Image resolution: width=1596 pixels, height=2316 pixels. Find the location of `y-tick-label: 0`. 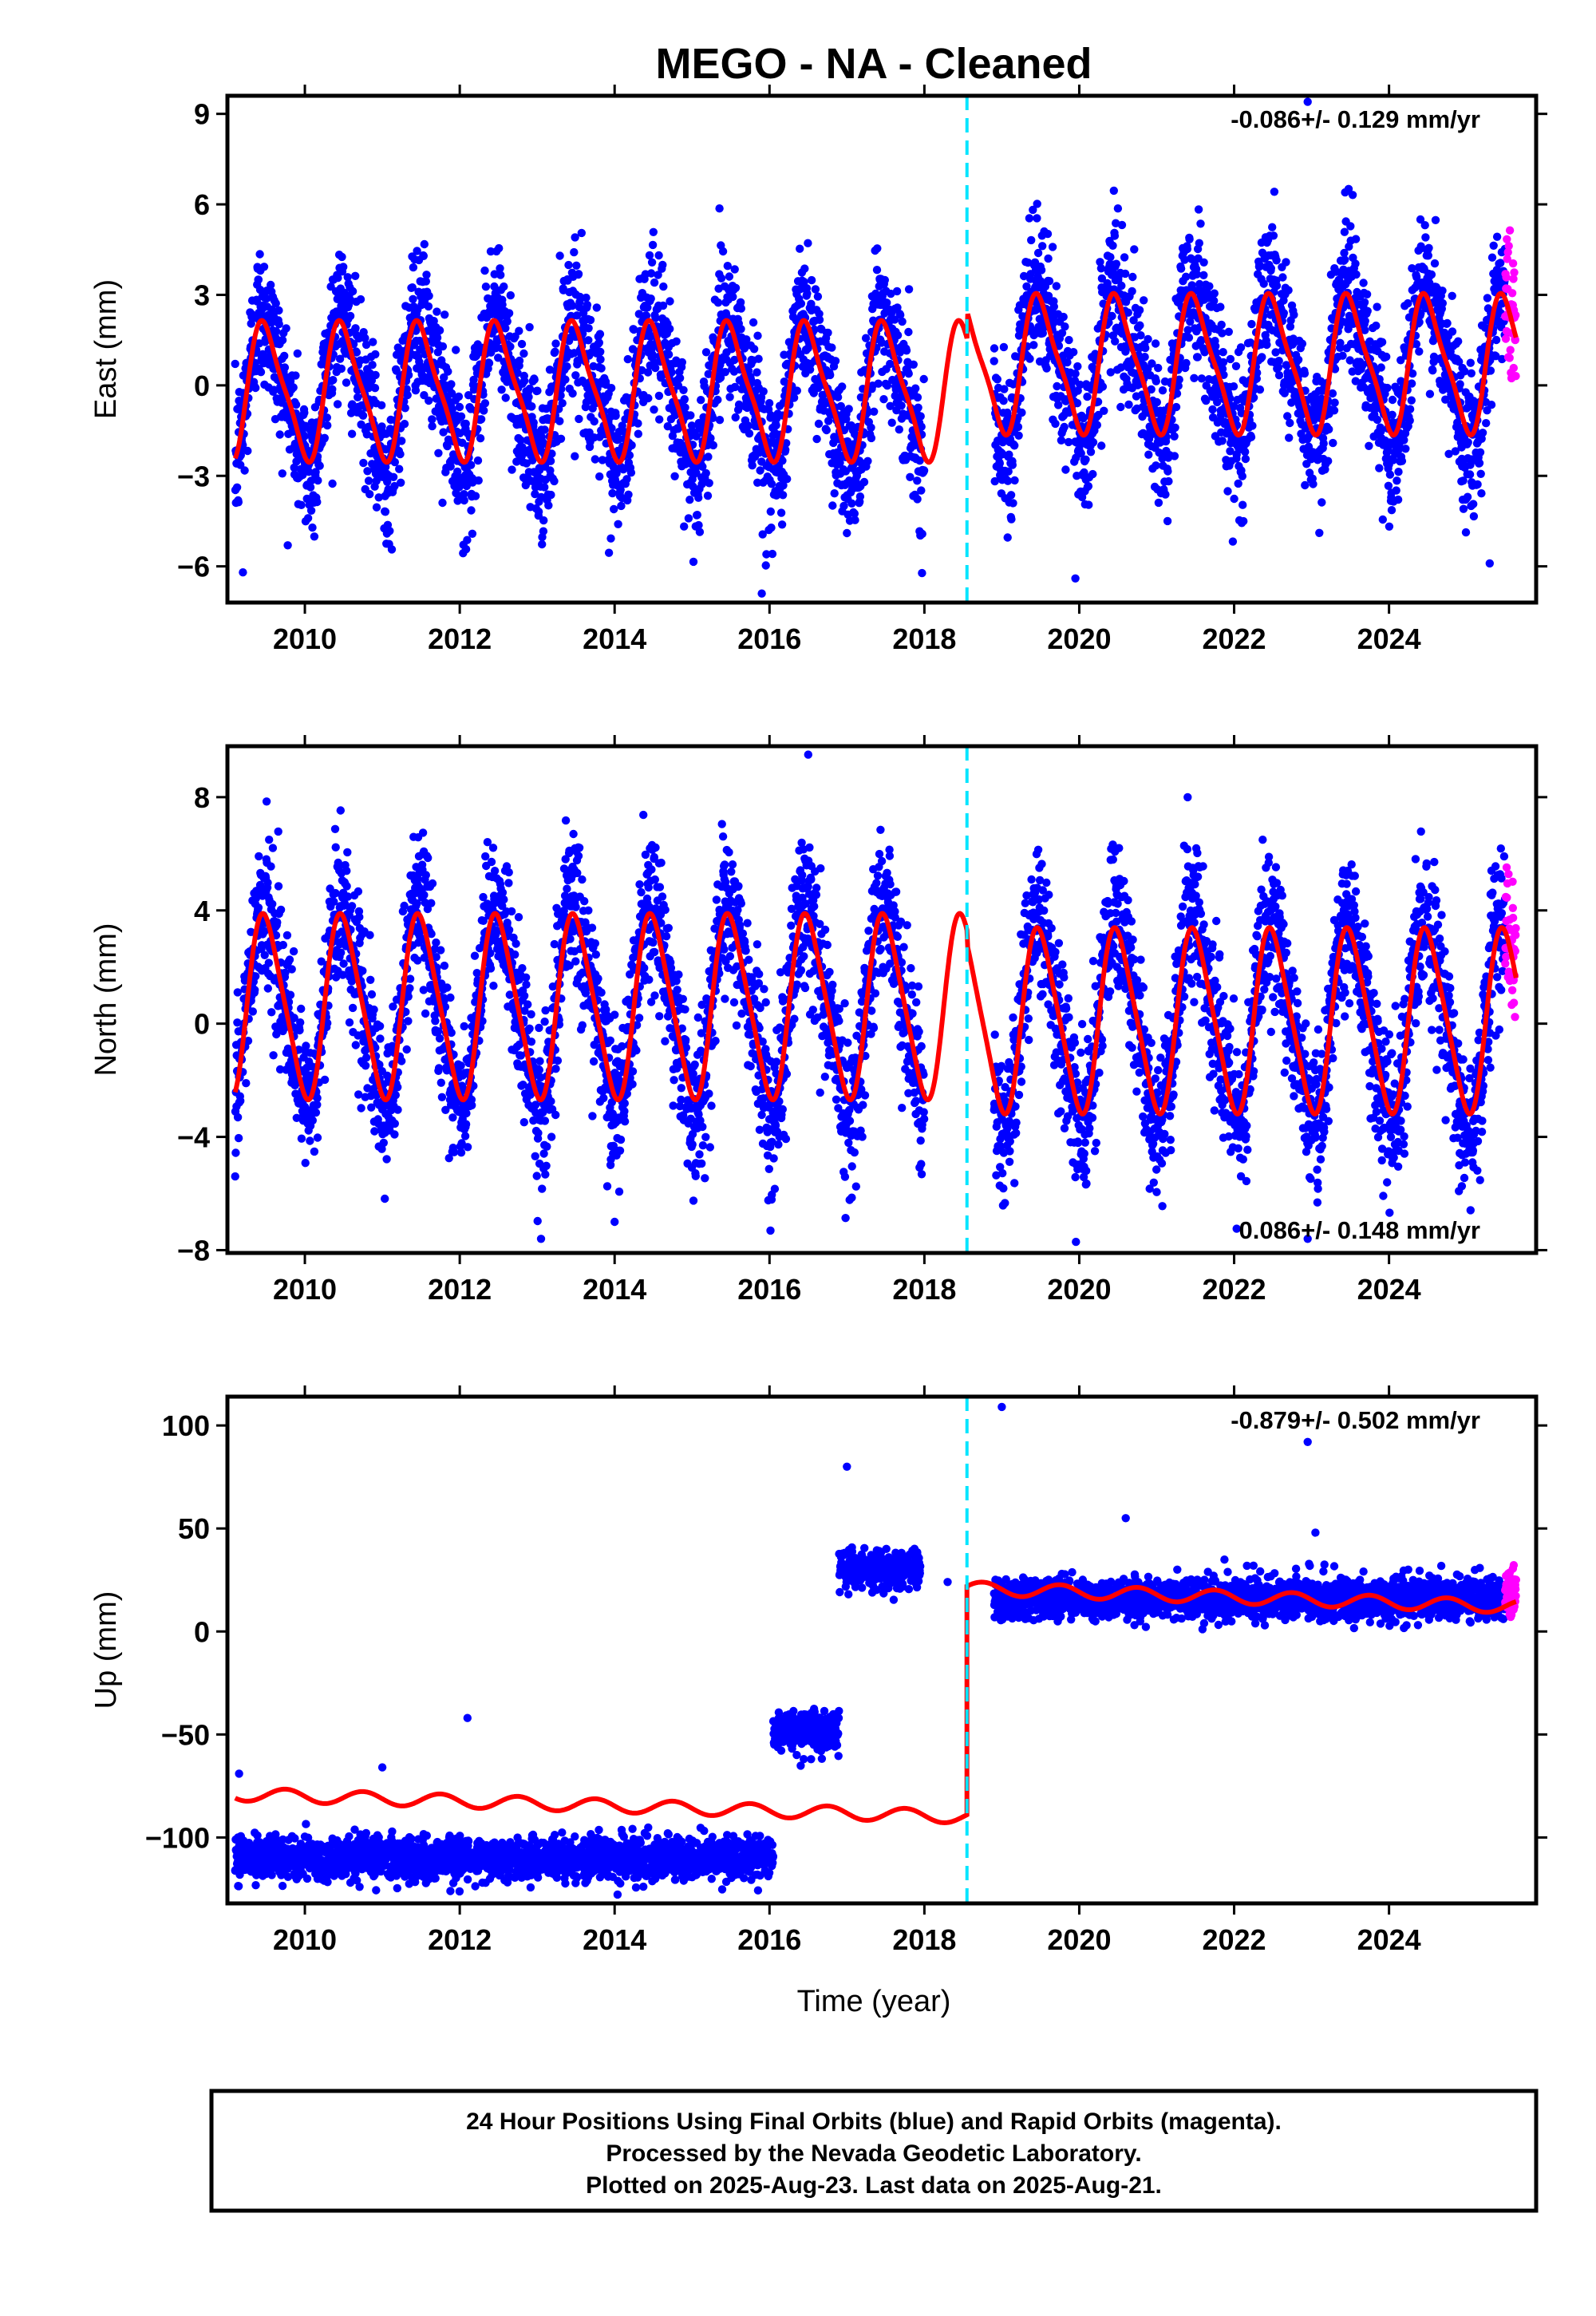

y-tick-label: 0 is located at coordinates (202, 386).